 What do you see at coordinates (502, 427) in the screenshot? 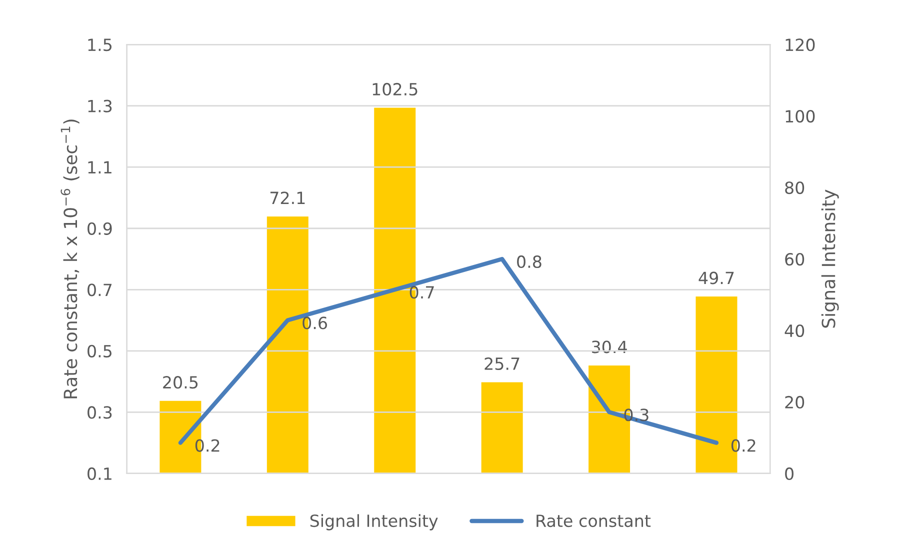
I see `bar` at bounding box center [502, 427].